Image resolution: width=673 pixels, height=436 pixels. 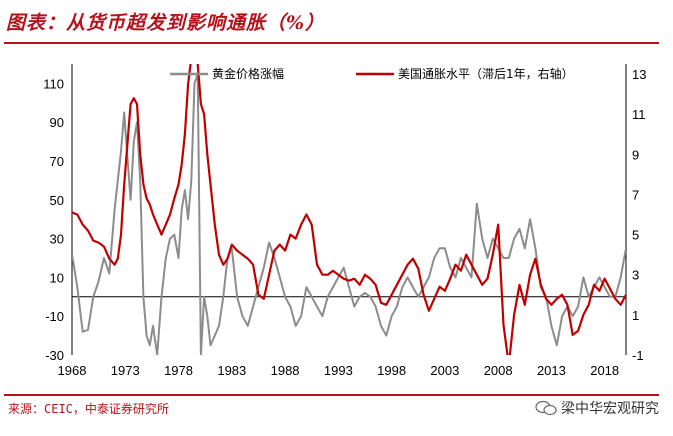 I want to click on wechat-icon, so click(x=546, y=408).